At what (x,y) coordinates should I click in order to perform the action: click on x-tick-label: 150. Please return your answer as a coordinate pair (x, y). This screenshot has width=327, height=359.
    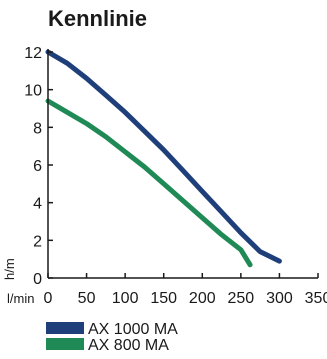
    Looking at the image, I should click on (163, 298).